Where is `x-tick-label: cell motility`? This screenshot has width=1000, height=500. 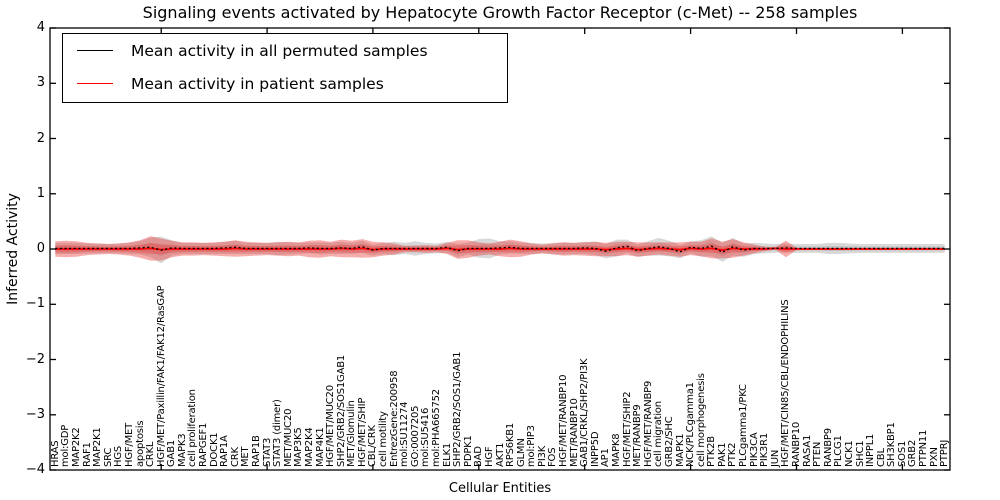
x-tick-label: cell motility is located at coordinates (384, 439).